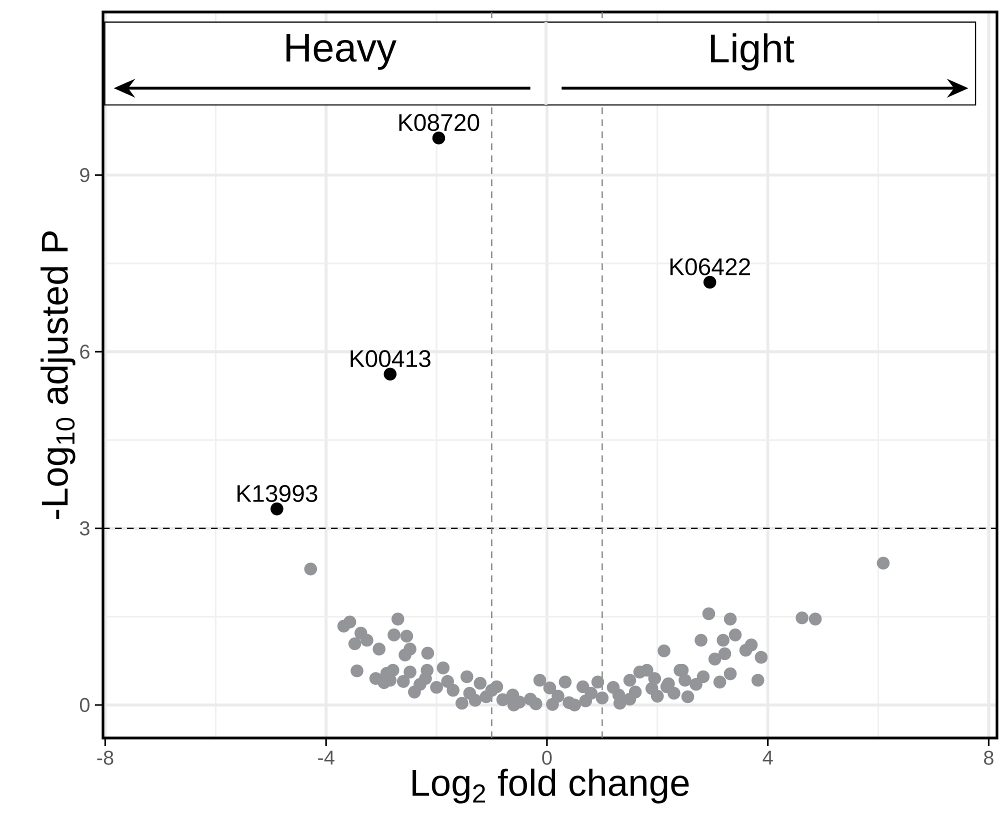 This screenshot has width=999, height=837. Describe the element at coordinates (85, 705) in the screenshot. I see `y-tick-label: 0` at that location.